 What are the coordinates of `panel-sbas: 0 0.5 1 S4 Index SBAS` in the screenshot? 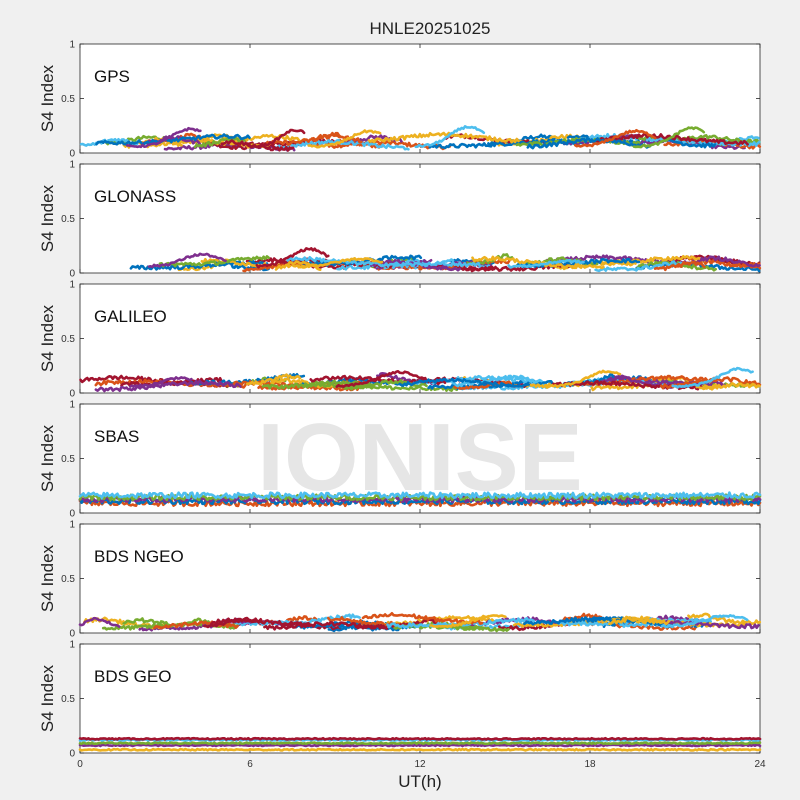 It's located at (400, 460).